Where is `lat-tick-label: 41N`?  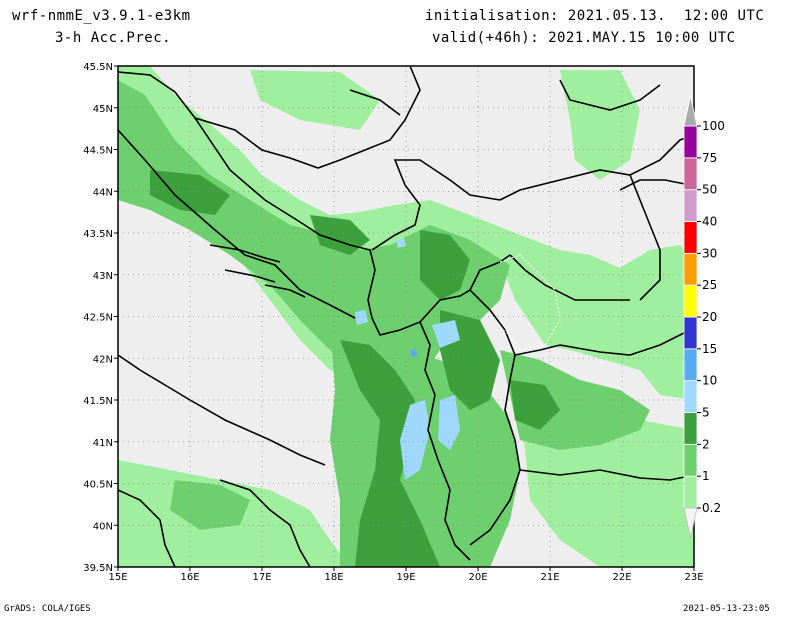 lat-tick-label: 41N is located at coordinates (103, 443).